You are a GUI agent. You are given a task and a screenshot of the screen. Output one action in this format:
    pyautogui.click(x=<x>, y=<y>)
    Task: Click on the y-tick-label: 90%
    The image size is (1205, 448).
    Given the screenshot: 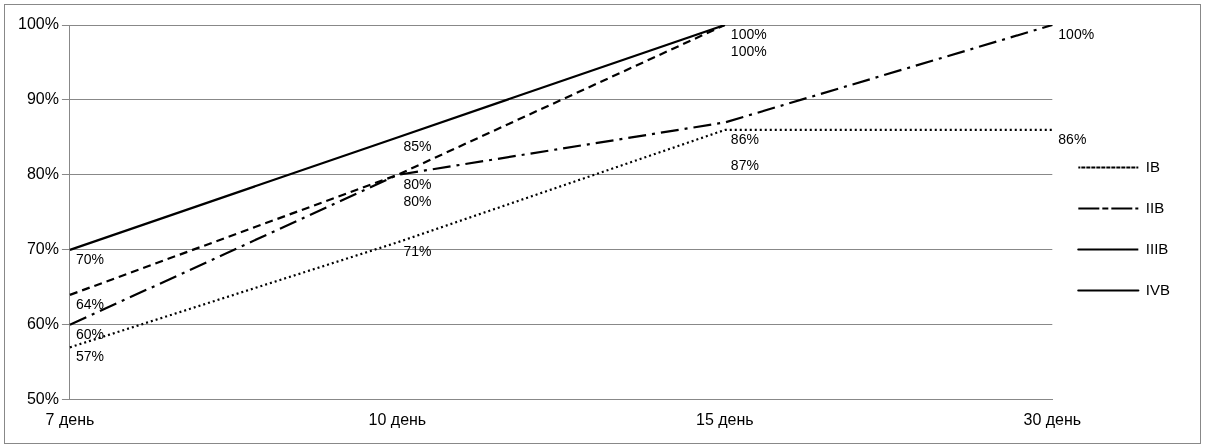 What is the action you would take?
    pyautogui.click(x=42, y=99)
    